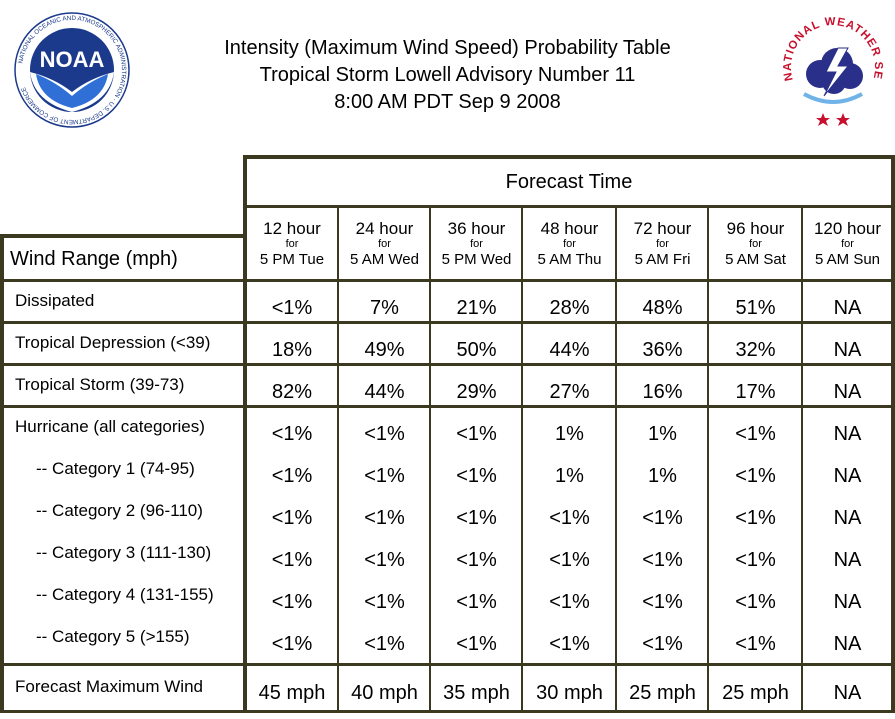  What do you see at coordinates (662, 228) in the screenshot?
I see `column-hour: 72 hour` at bounding box center [662, 228].